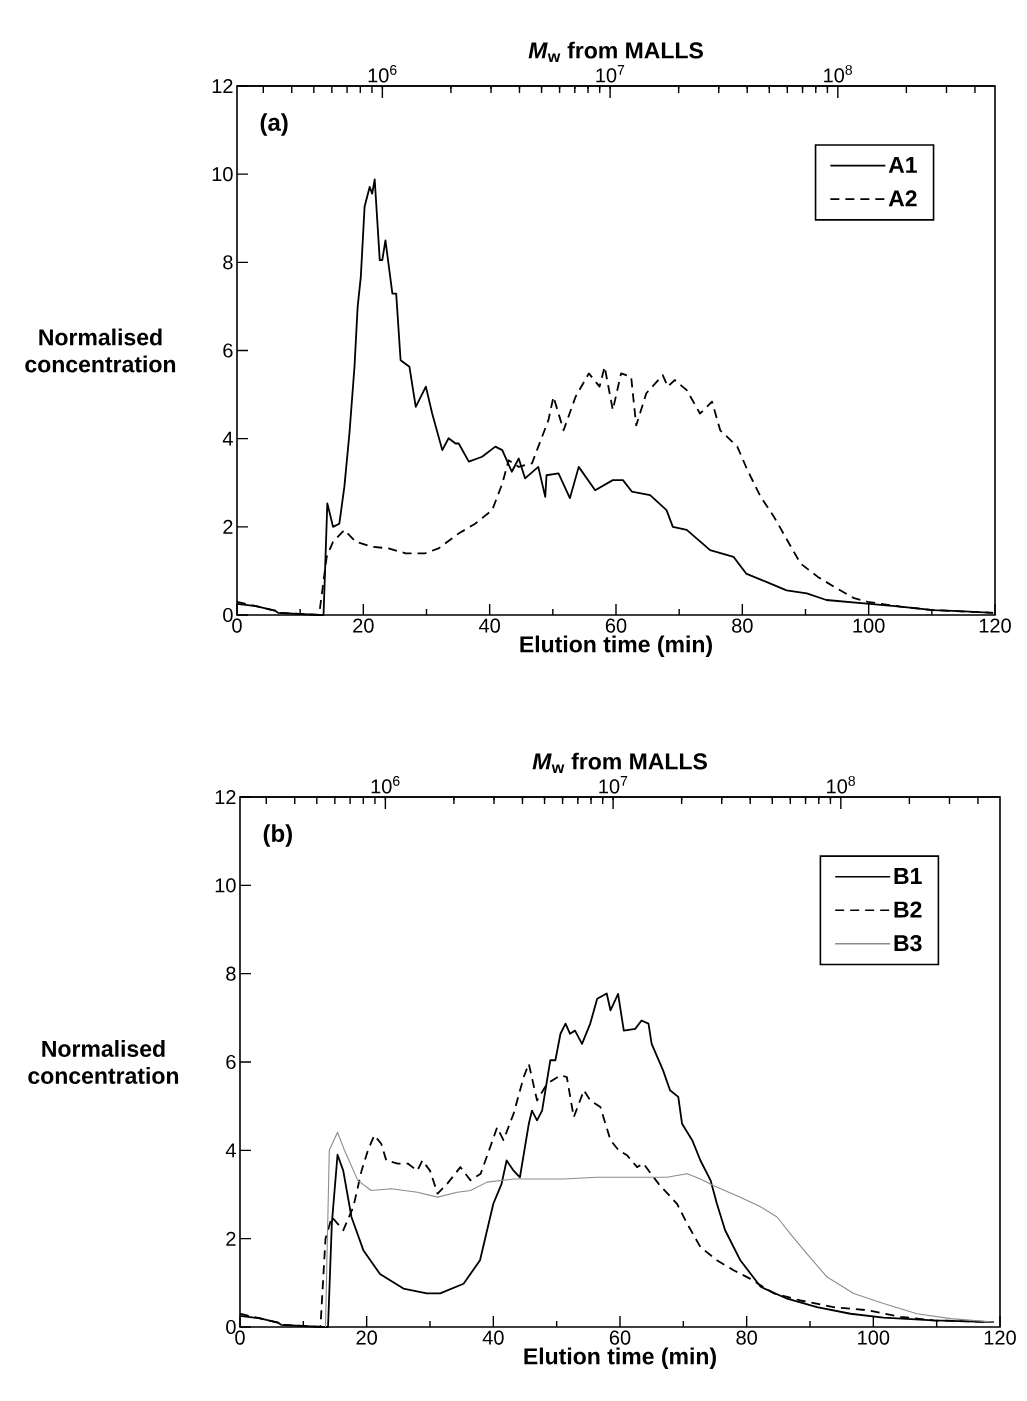  What do you see at coordinates (277, 835) in the screenshot?
I see `annotation: (b)` at bounding box center [277, 835].